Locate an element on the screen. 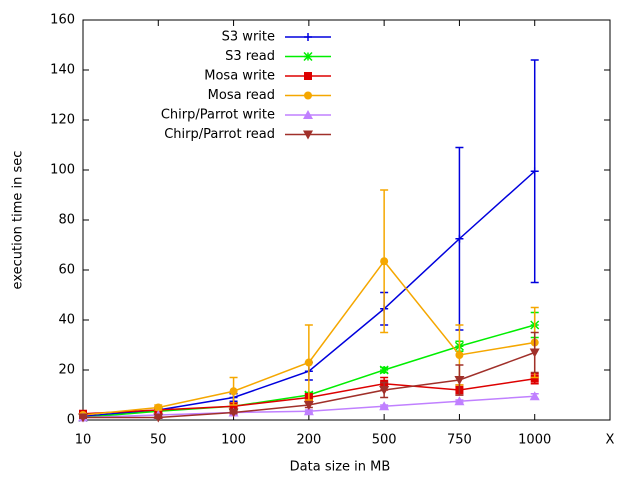  x-tick-label: X is located at coordinates (610, 440).